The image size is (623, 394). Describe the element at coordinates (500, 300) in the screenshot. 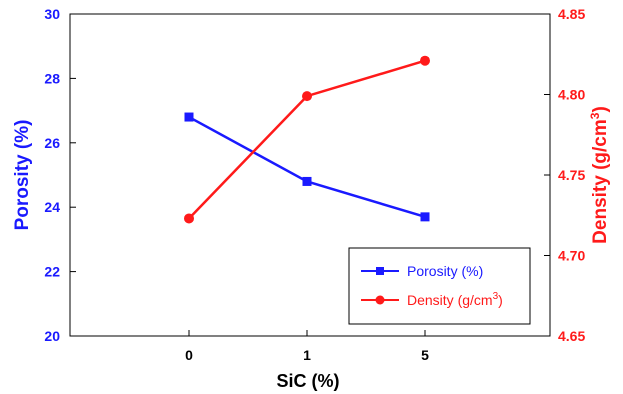

I see `legend-label-density-end: )` at that location.